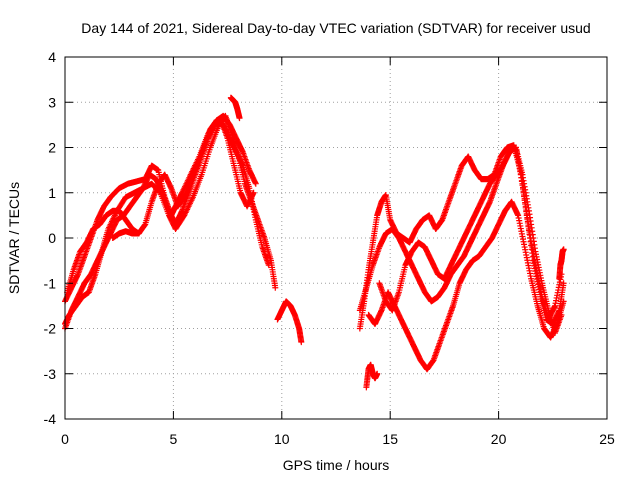  I want to click on y-tick-label: -2, so click(50, 329).